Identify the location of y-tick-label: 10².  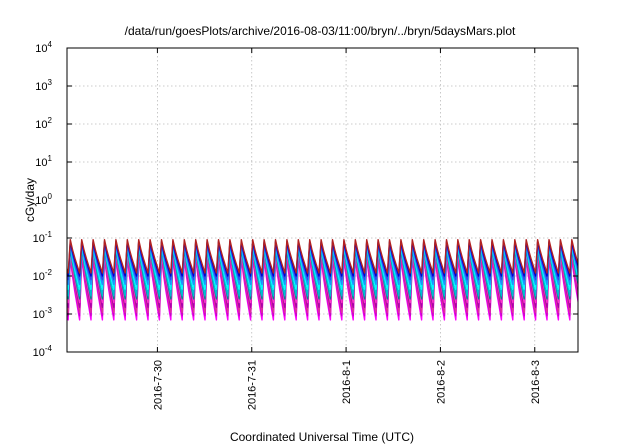
(43, 123).